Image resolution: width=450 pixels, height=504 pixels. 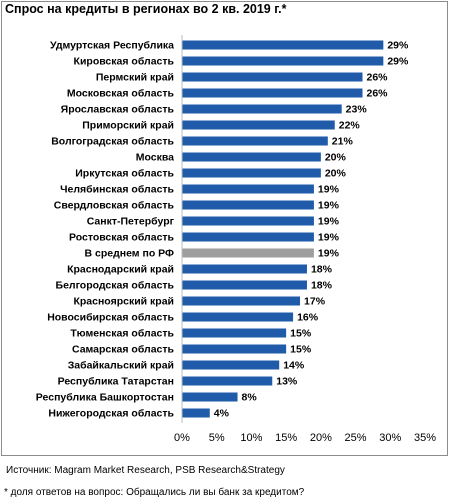 What do you see at coordinates (321, 438) in the screenshot?
I see `x-tick-label: 20%` at bounding box center [321, 438].